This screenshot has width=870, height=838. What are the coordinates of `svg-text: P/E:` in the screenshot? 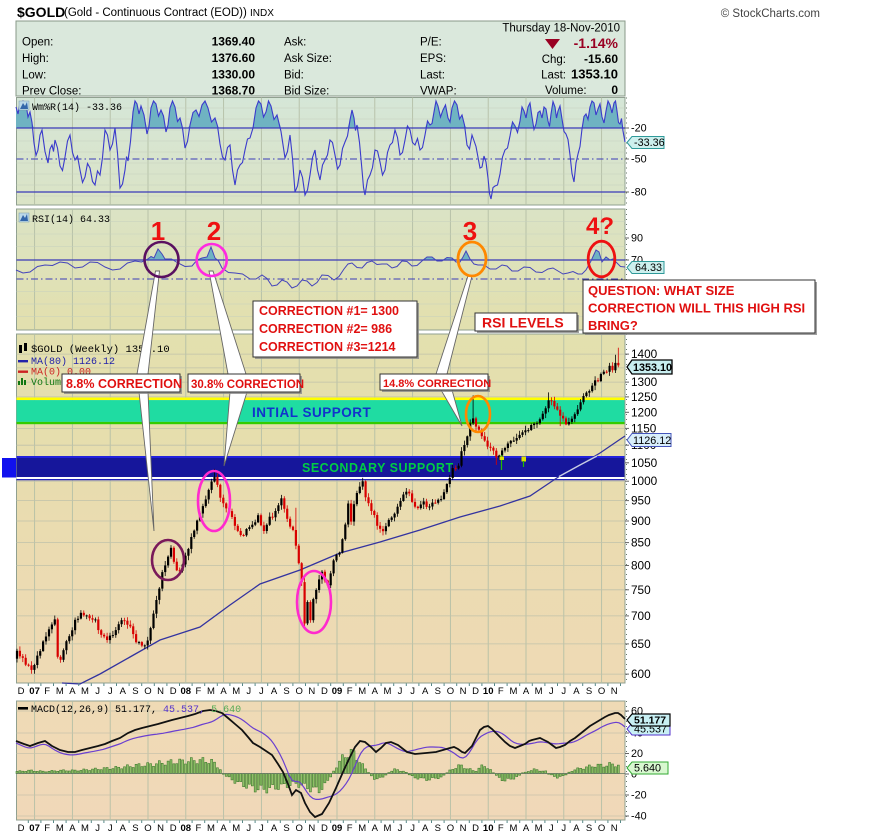 It's located at (431, 43).